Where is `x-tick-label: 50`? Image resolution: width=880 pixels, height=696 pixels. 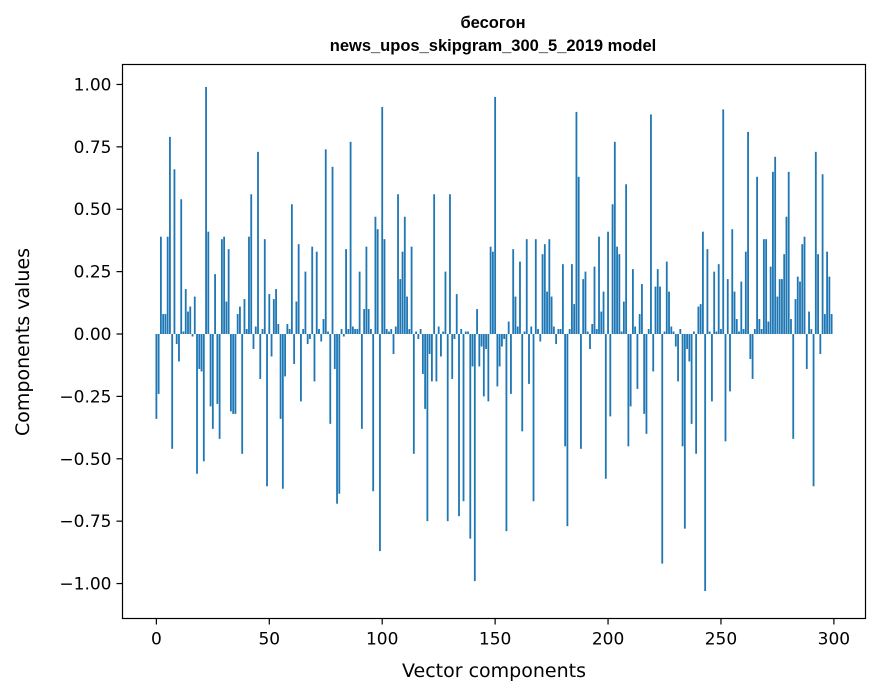
x-tick-label: 50 is located at coordinates (269, 640).